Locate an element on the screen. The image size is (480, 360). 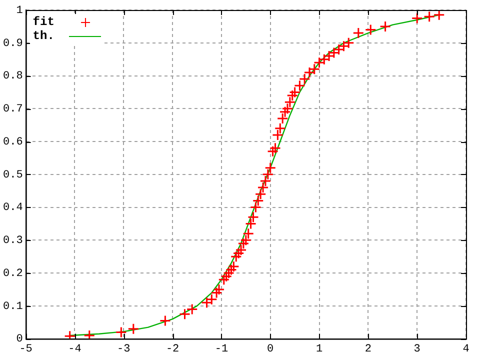
y-tick-label: 0.4 is located at coordinates (13, 208).